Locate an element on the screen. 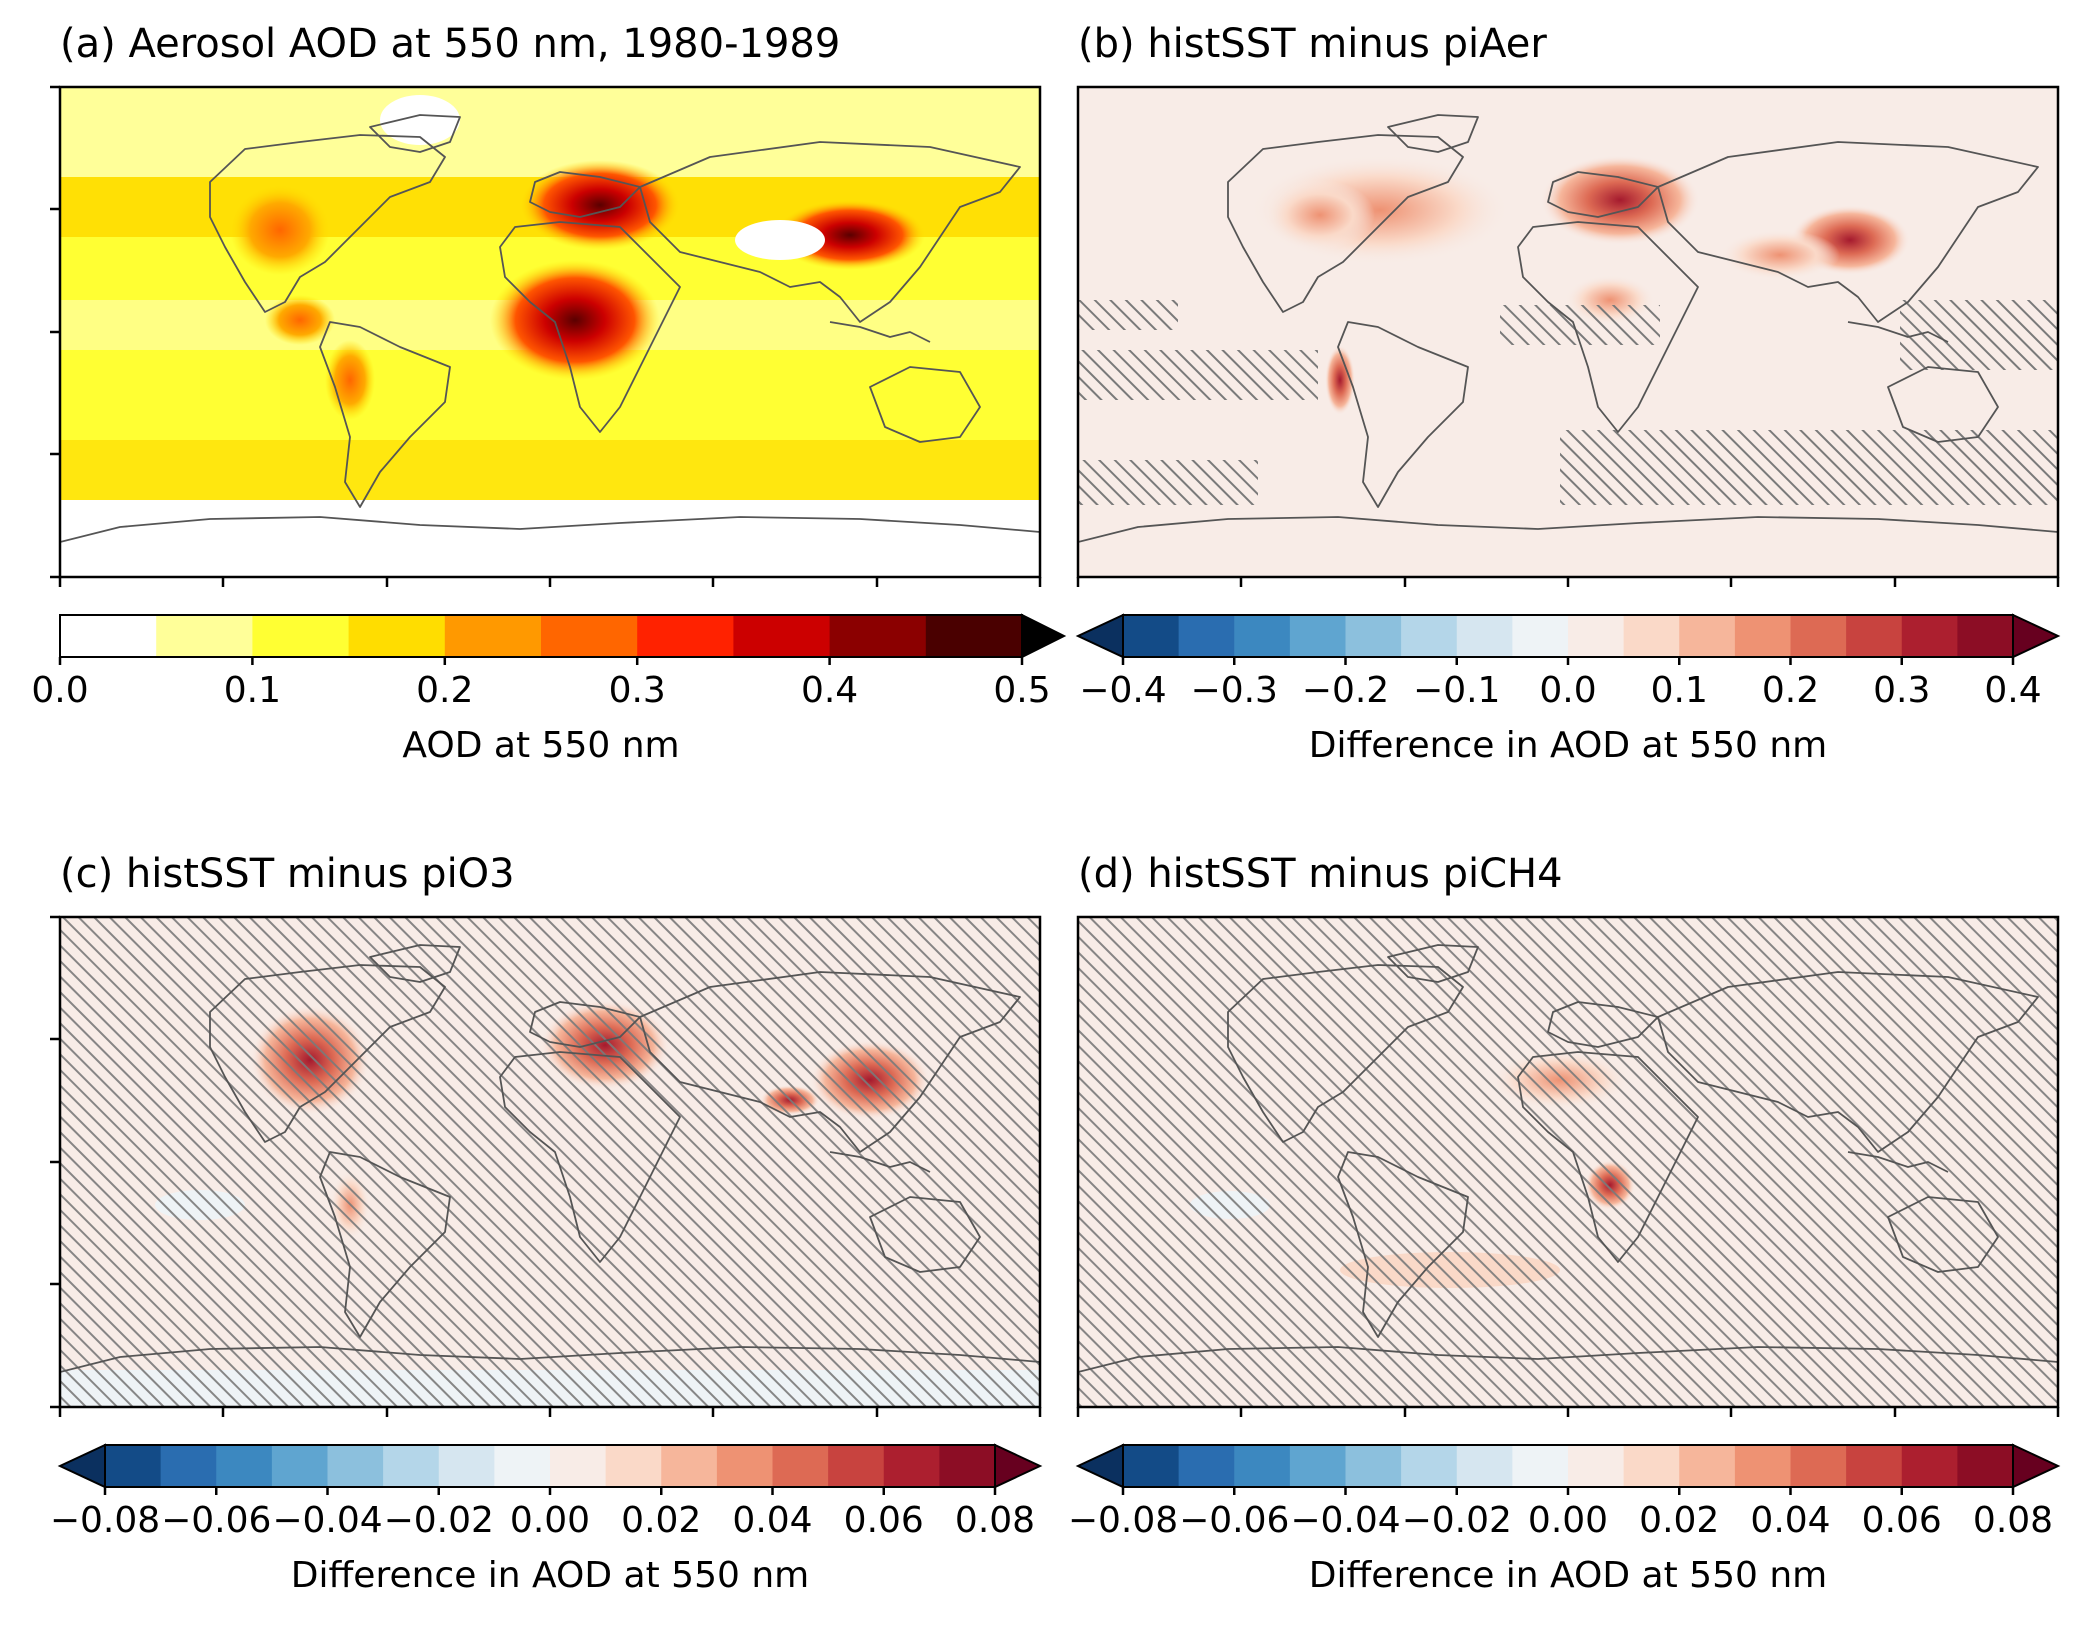 The image size is (2074, 1630). colorbar-label: Difference in AOD at 550 nm is located at coordinates (550, 1575).